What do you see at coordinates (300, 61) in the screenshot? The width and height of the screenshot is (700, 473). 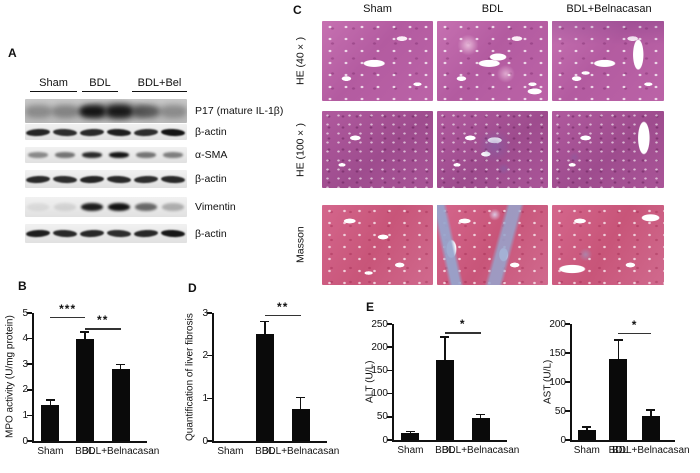 I see `histology-row-label-he40: HE (40×)` at bounding box center [300, 61].